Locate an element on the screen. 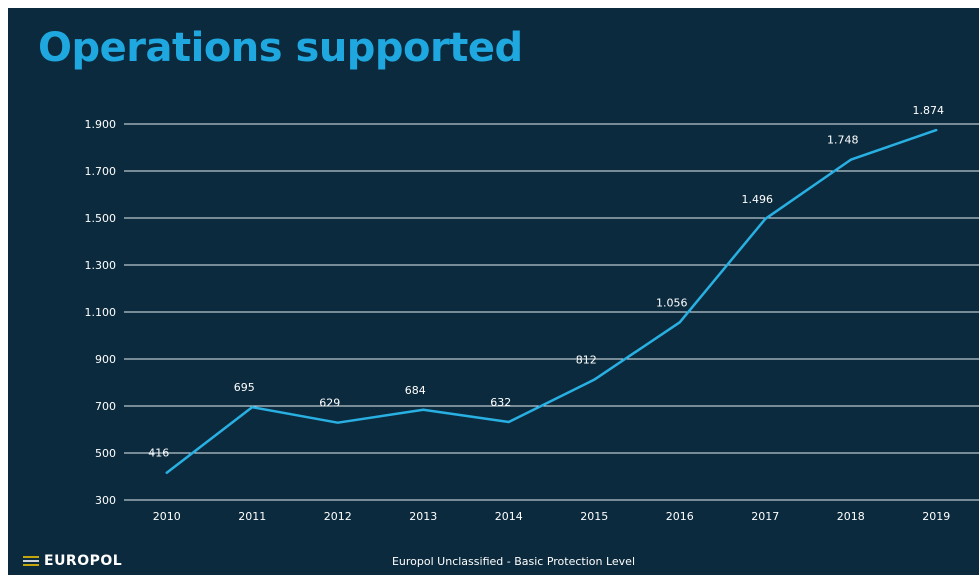 The height and width of the screenshot is (575, 979). data-label: 812 is located at coordinates (586, 360).